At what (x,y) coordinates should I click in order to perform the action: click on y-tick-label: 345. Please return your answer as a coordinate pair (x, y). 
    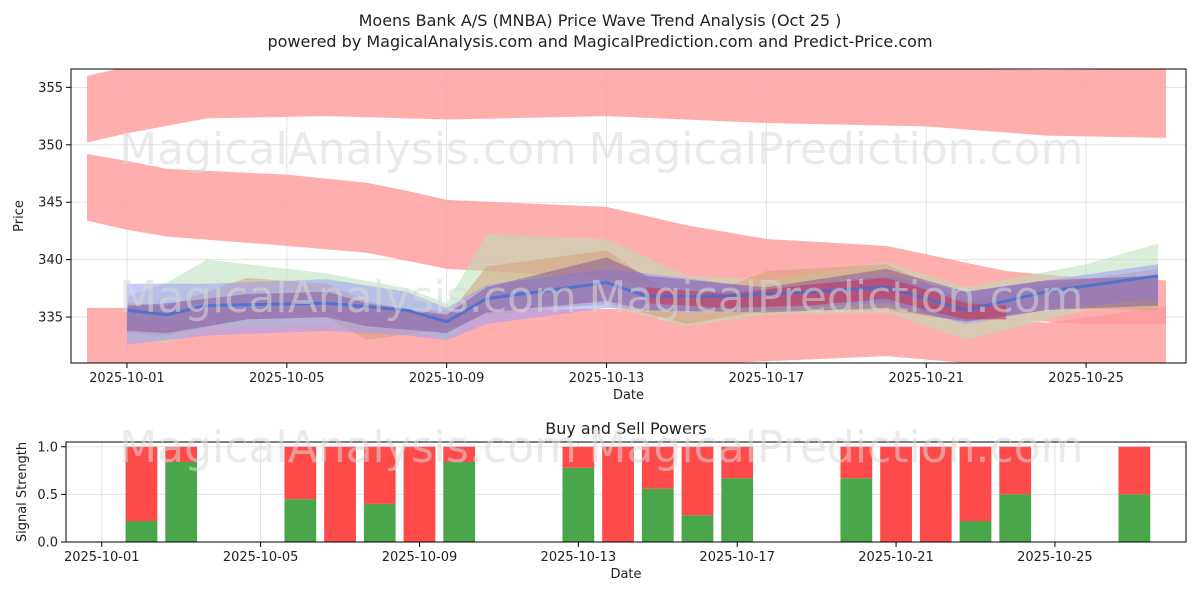
    Looking at the image, I should click on (50, 203).